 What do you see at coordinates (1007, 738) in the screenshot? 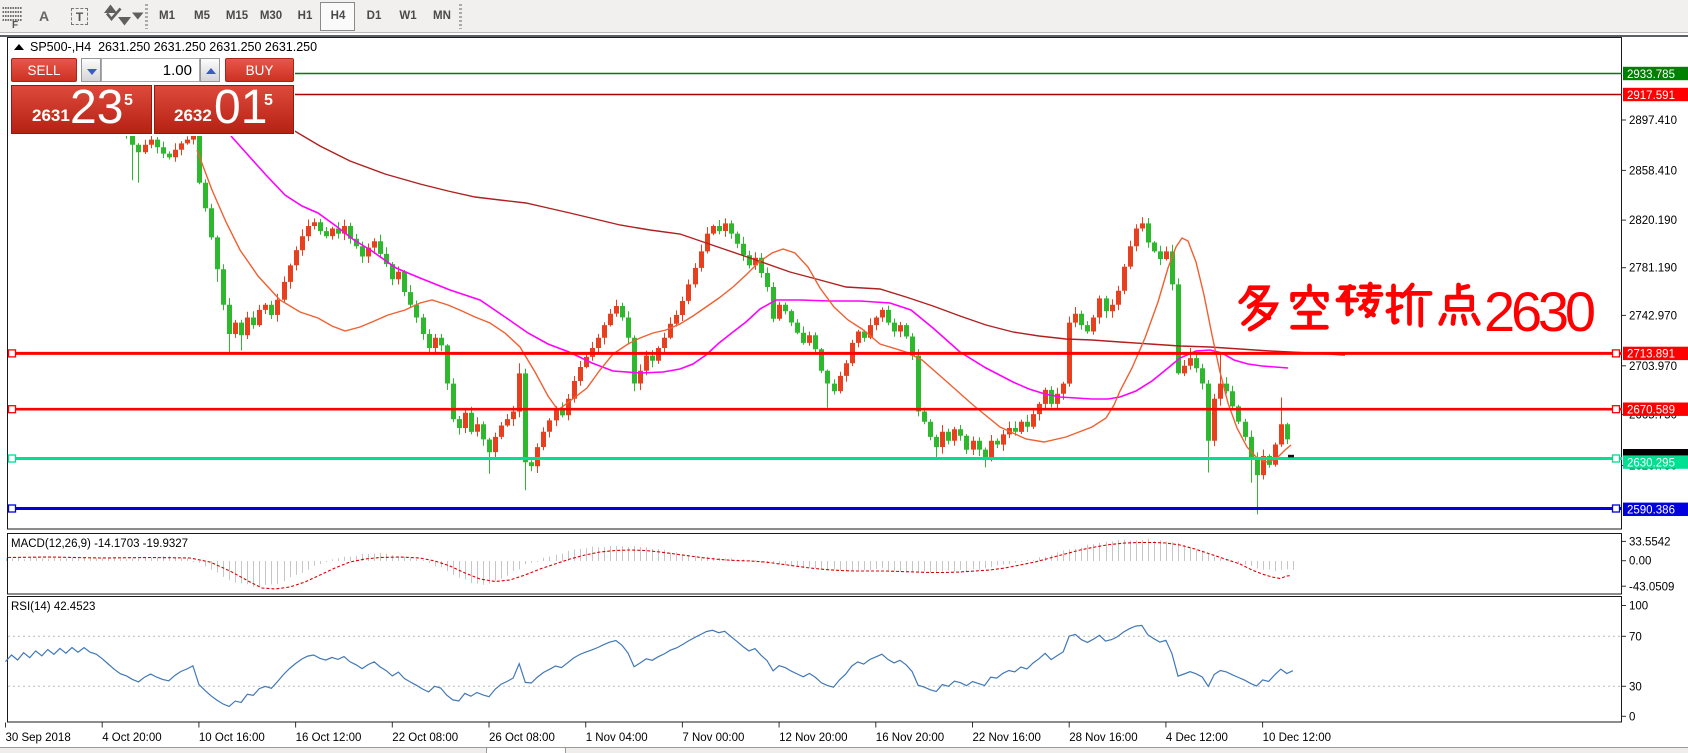
I see `svg-text: 22 Nov 16:00` at bounding box center [1007, 738].